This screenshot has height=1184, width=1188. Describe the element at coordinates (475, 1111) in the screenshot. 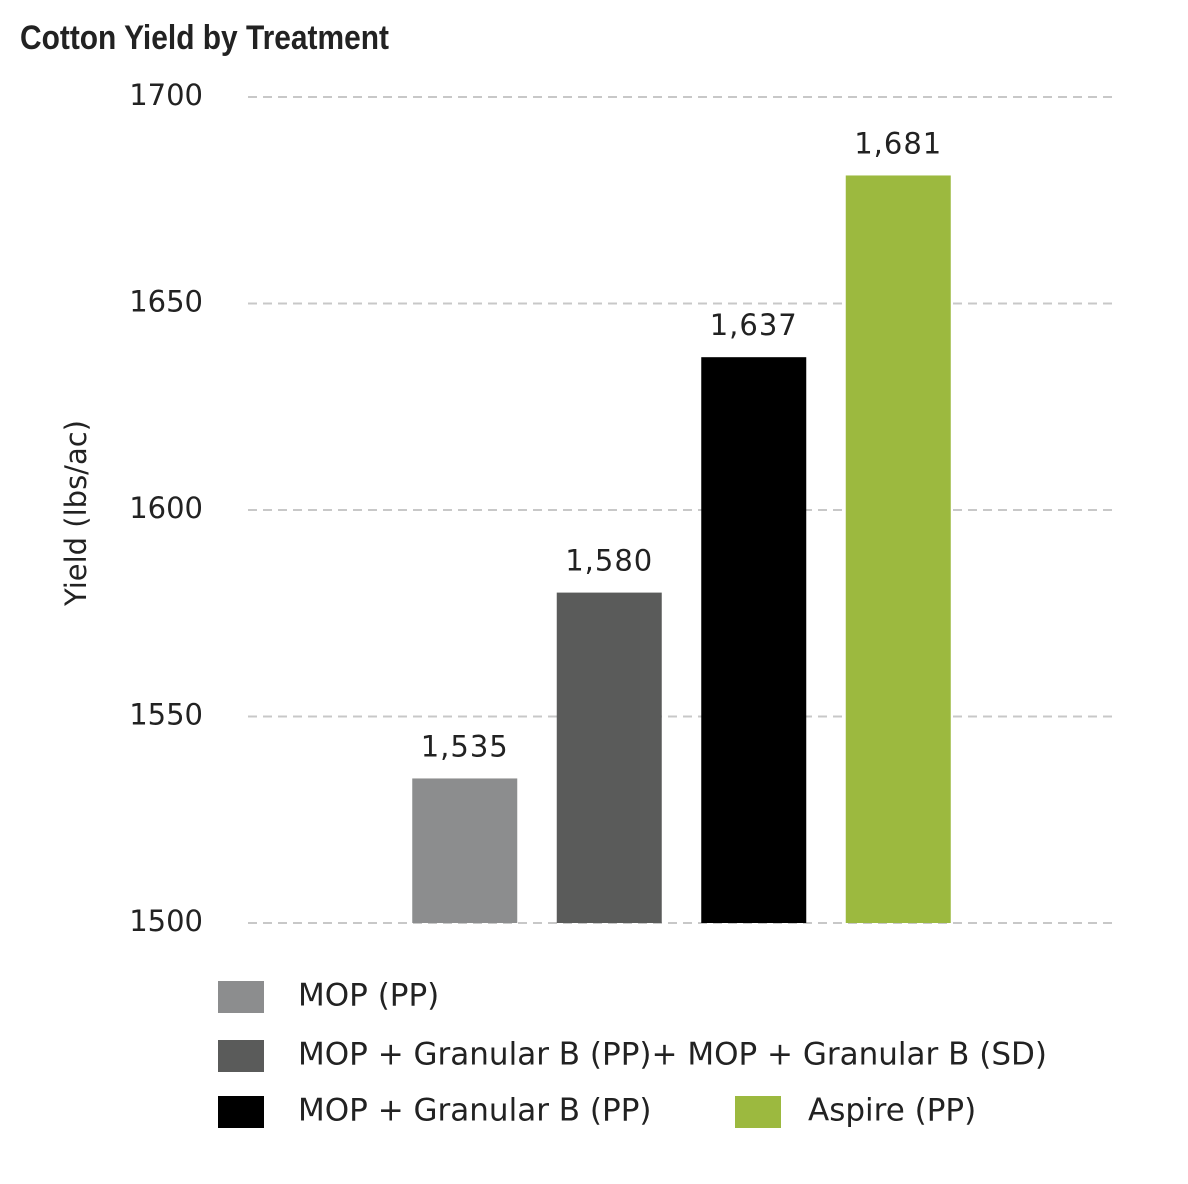

I see `legend-label: MOP + Granular B (PP)` at that location.